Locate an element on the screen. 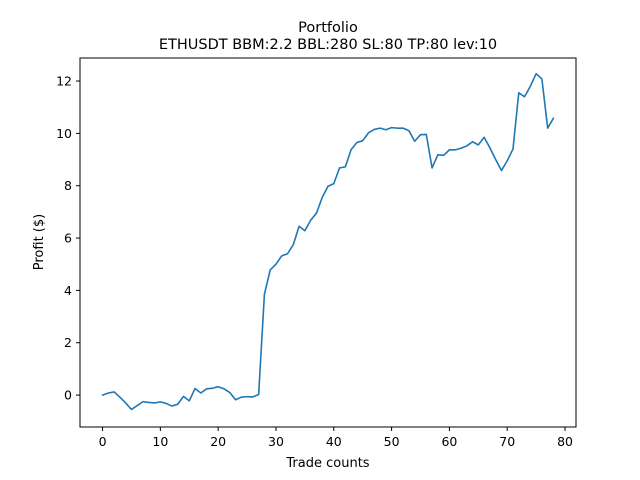  y-tick-label: 6 is located at coordinates (68, 238).